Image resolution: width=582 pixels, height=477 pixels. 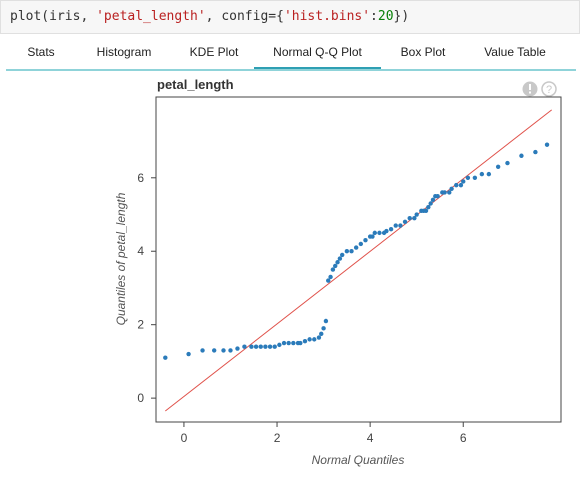 What do you see at coordinates (184, 438) in the screenshot?
I see `x-tick-label: 0` at bounding box center [184, 438].